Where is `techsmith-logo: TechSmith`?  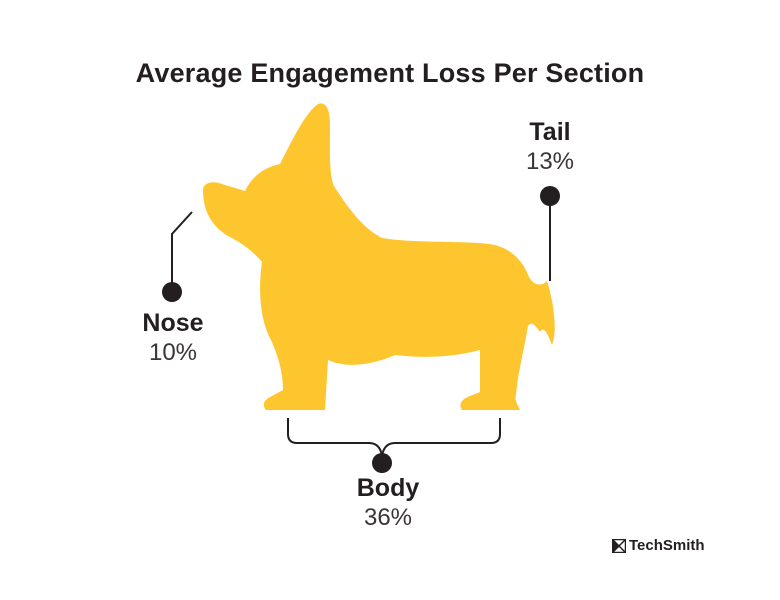 techsmith-logo: TechSmith is located at coordinates (658, 545).